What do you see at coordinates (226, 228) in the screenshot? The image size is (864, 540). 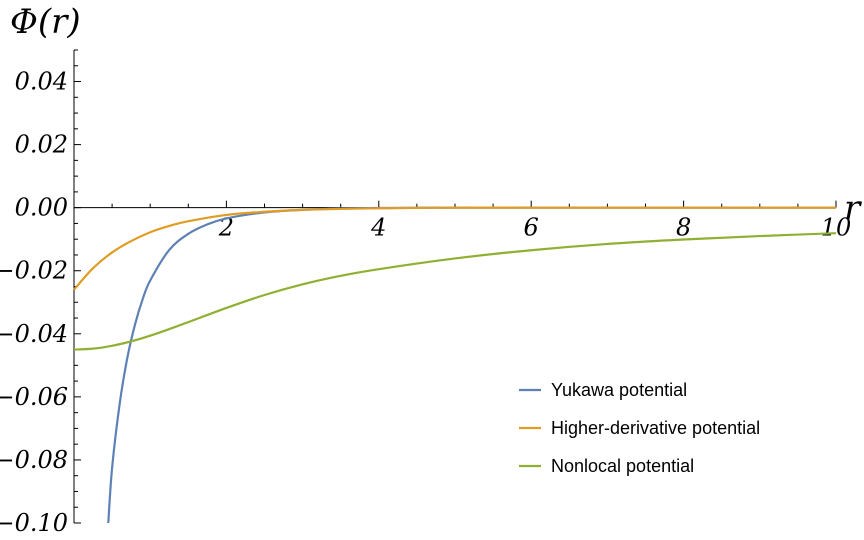 I see `x-tick-label: 2` at bounding box center [226, 228].